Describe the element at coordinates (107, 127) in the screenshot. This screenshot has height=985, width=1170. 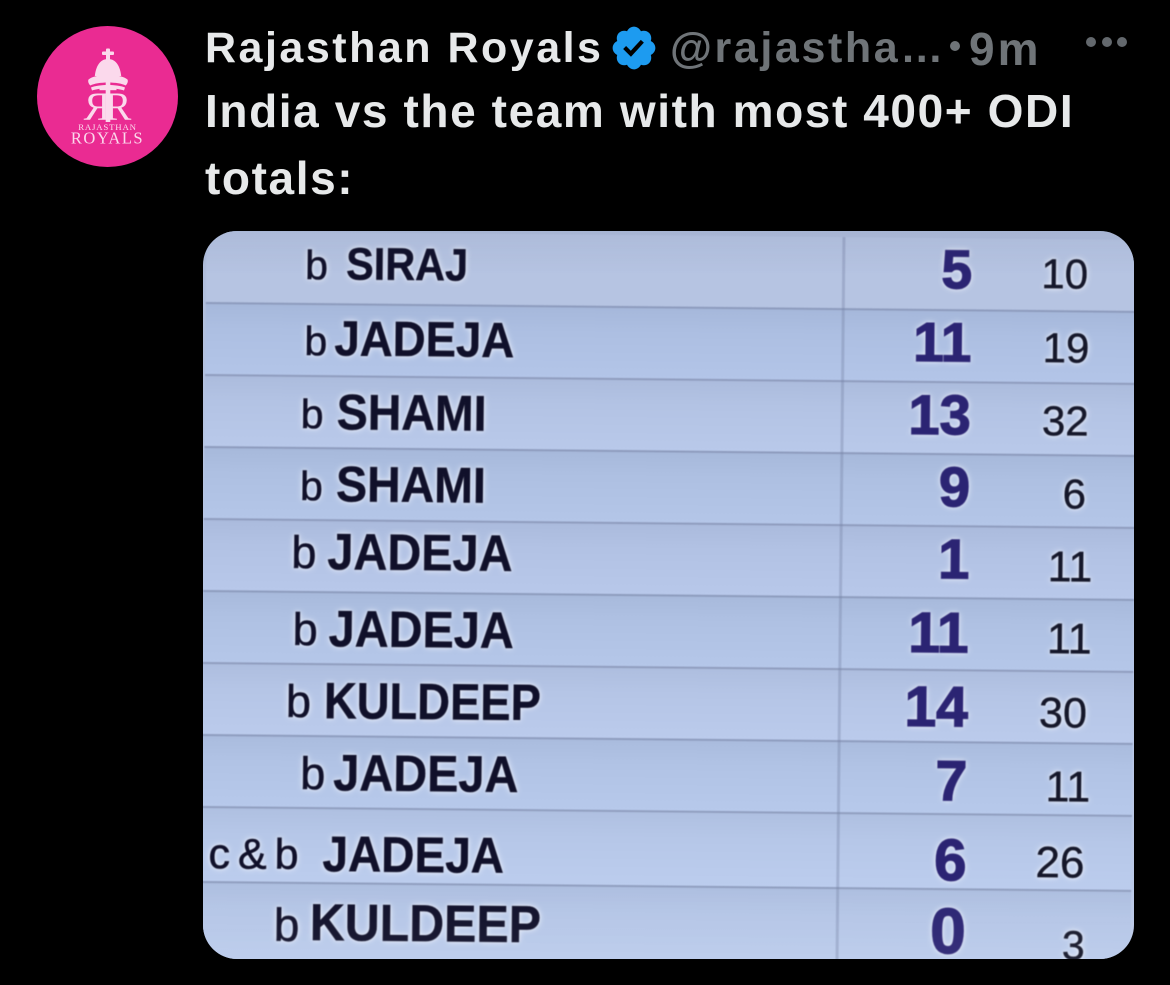
I see `svg-text: RAJASTHAN` at that location.